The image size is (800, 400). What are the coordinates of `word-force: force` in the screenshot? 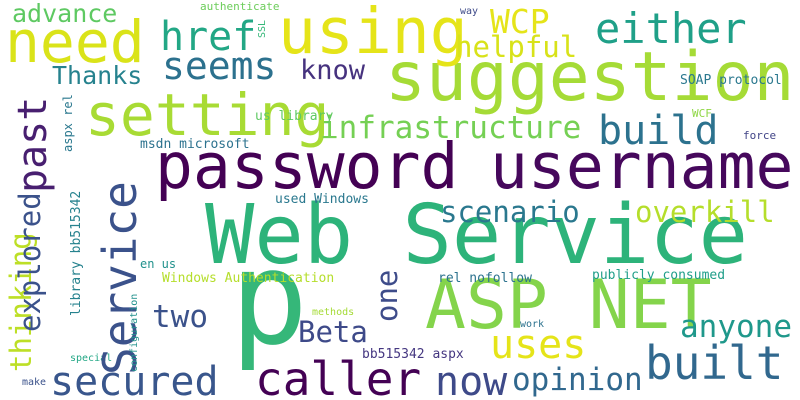 It's located at (760, 135).